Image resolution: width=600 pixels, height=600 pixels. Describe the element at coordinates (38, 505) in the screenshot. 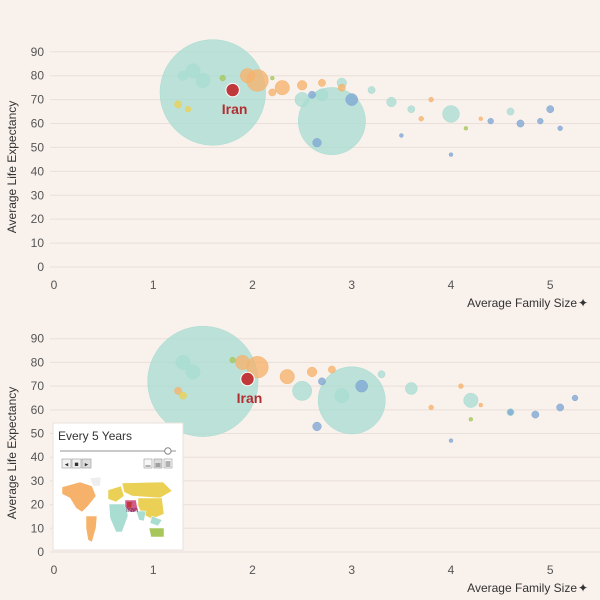

I see `y-tick-label: 20` at that location.